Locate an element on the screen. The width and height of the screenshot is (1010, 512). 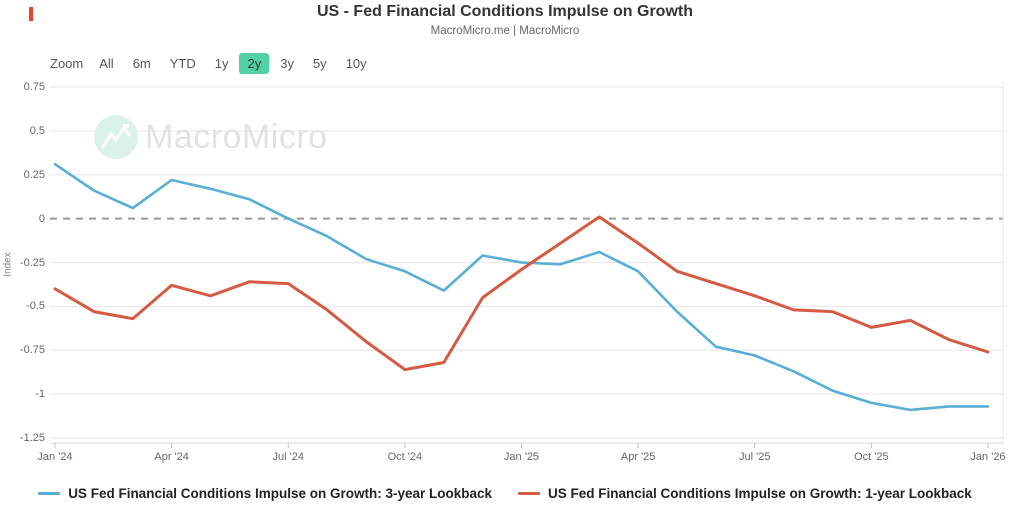
zoom-range-button-2y: 2y is located at coordinates (254, 63).